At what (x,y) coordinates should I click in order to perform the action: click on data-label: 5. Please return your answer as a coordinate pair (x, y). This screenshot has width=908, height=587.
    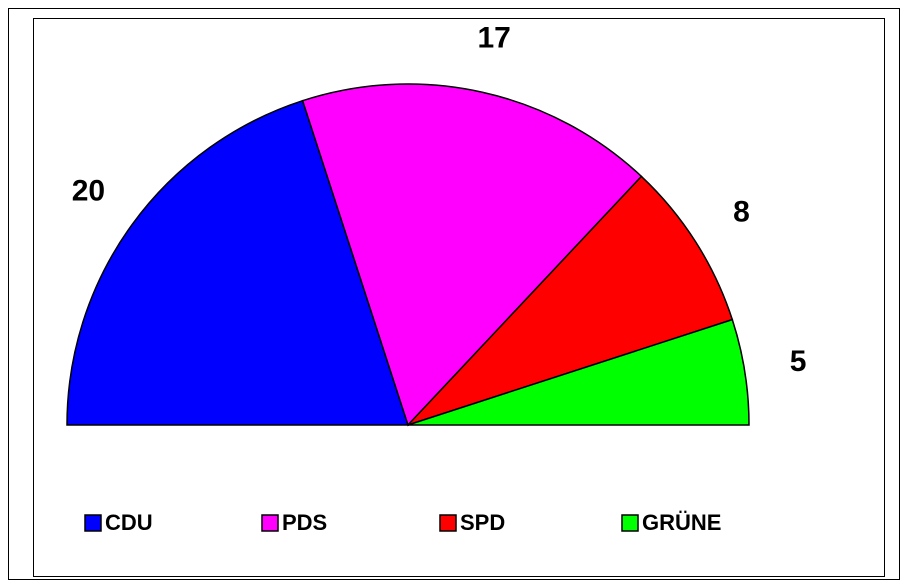
    Looking at the image, I should click on (798, 361).